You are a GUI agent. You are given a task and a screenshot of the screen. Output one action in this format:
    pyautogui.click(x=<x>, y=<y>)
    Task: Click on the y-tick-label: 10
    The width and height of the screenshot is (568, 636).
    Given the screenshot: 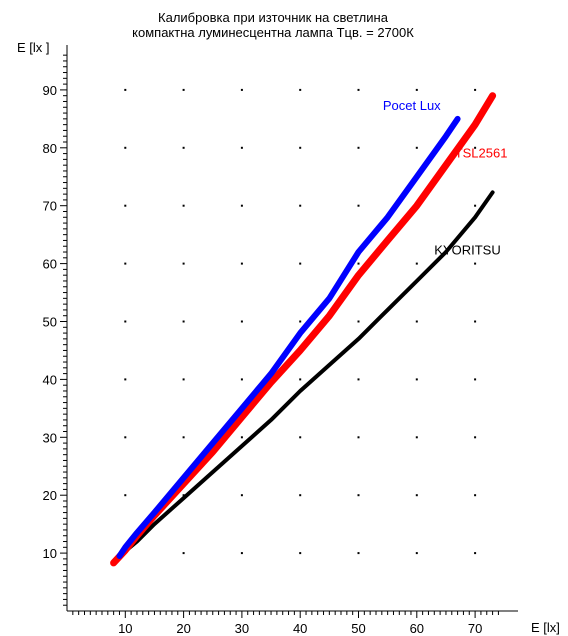 What is the action you would take?
    pyautogui.click(x=50, y=553)
    